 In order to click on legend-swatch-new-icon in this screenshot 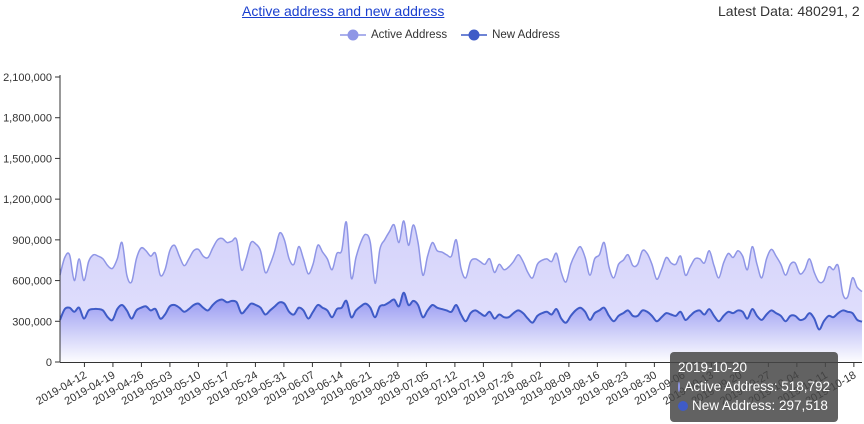, I will do `click(474, 35)`.